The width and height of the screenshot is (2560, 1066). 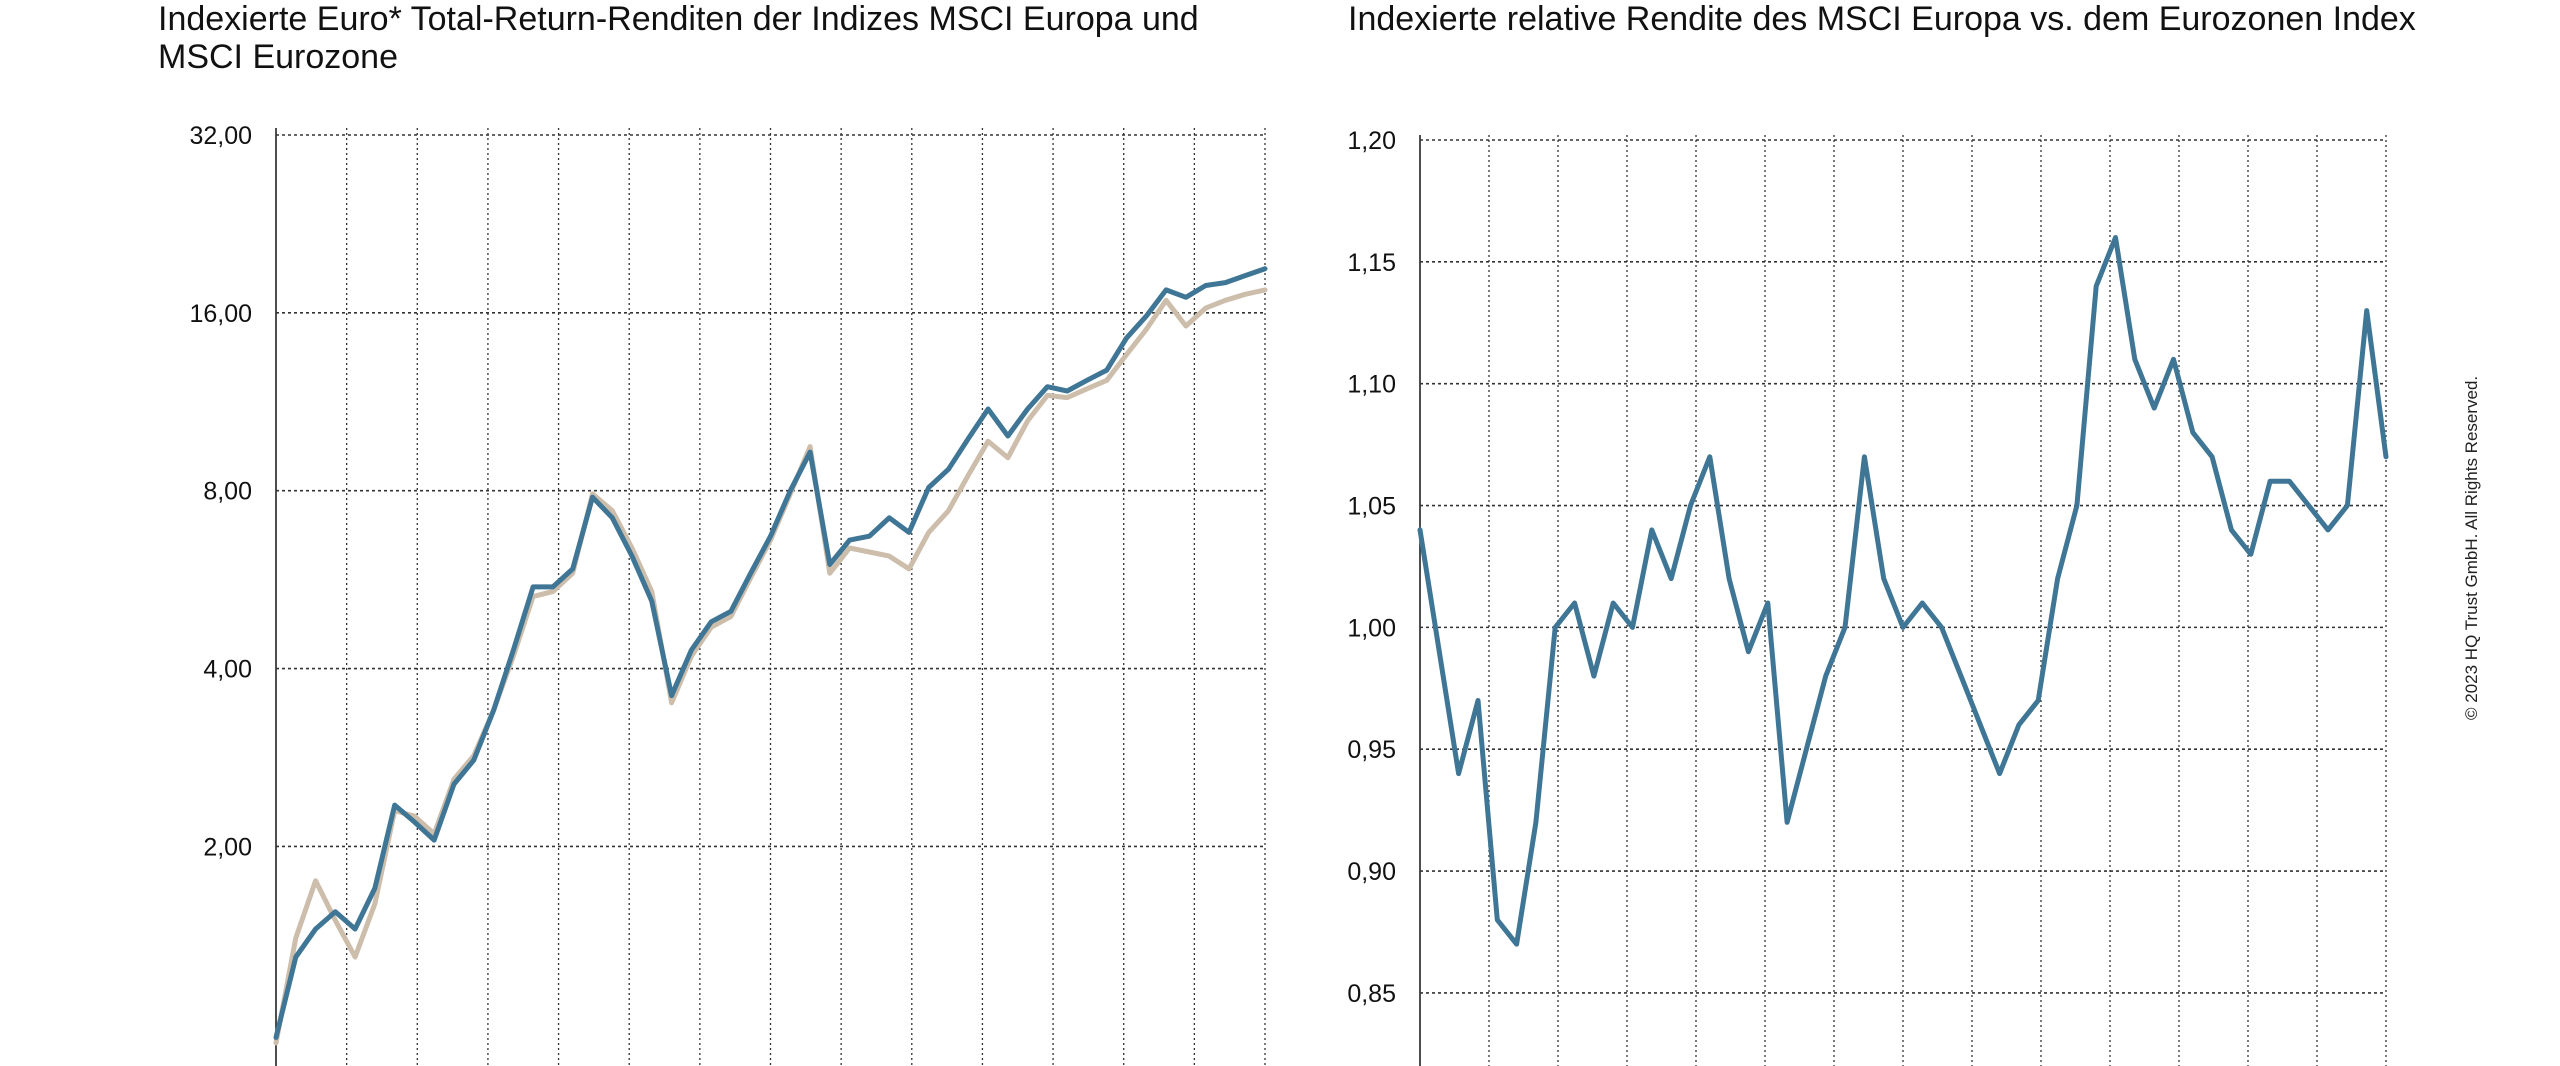 What do you see at coordinates (227, 847) in the screenshot?
I see `y-tick-label: 2,00` at bounding box center [227, 847].